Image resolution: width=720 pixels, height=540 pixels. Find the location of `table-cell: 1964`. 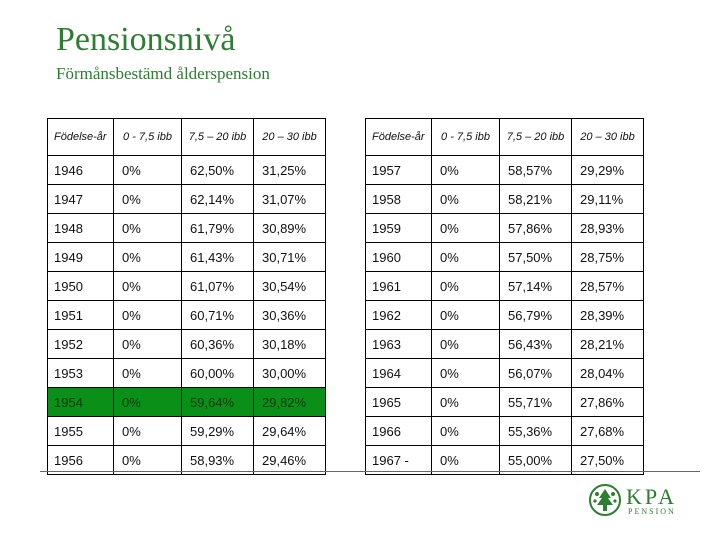

table-cell: 1964 is located at coordinates (398, 373).